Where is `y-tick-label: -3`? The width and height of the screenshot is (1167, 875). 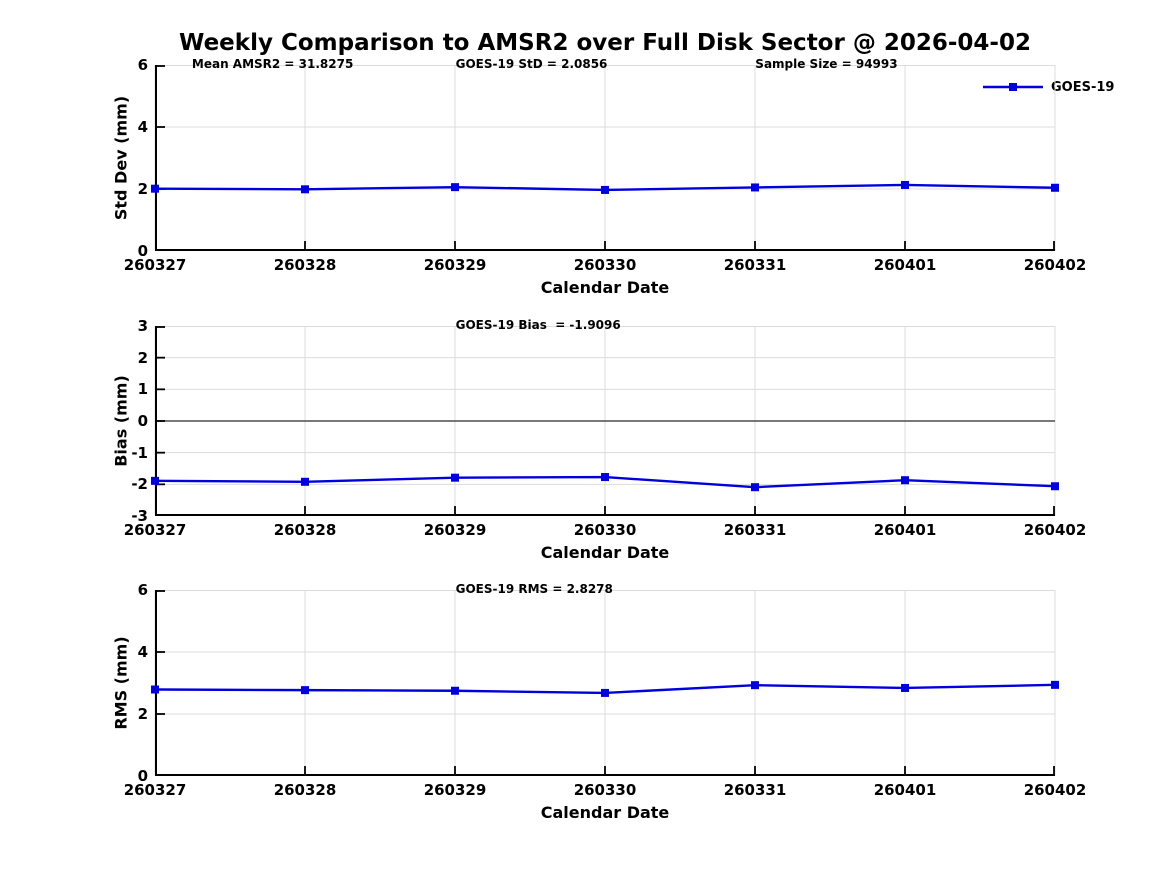
y-tick-label: -3 is located at coordinates (139, 516).